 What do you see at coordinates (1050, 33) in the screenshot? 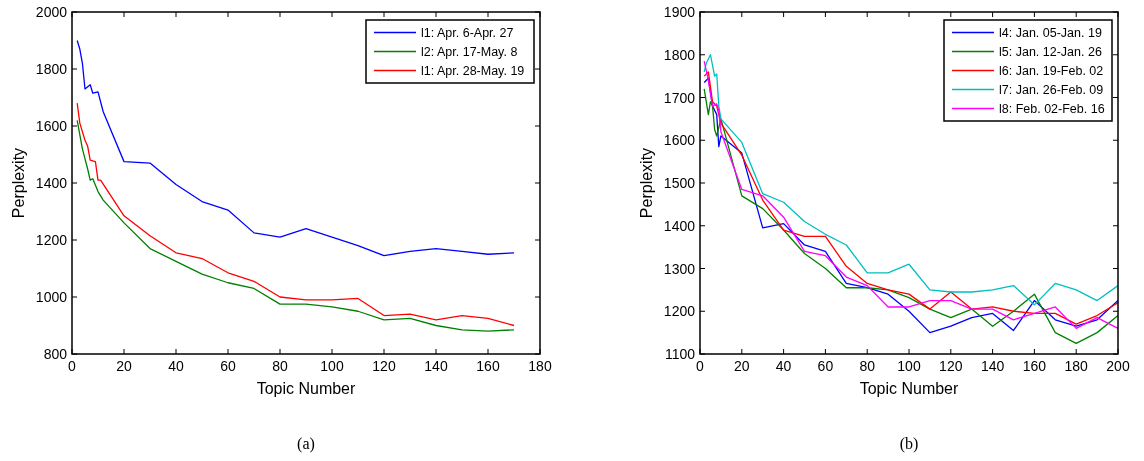
I see `legend-label: l4: Jan. 05-Jan. 19` at bounding box center [1050, 33].